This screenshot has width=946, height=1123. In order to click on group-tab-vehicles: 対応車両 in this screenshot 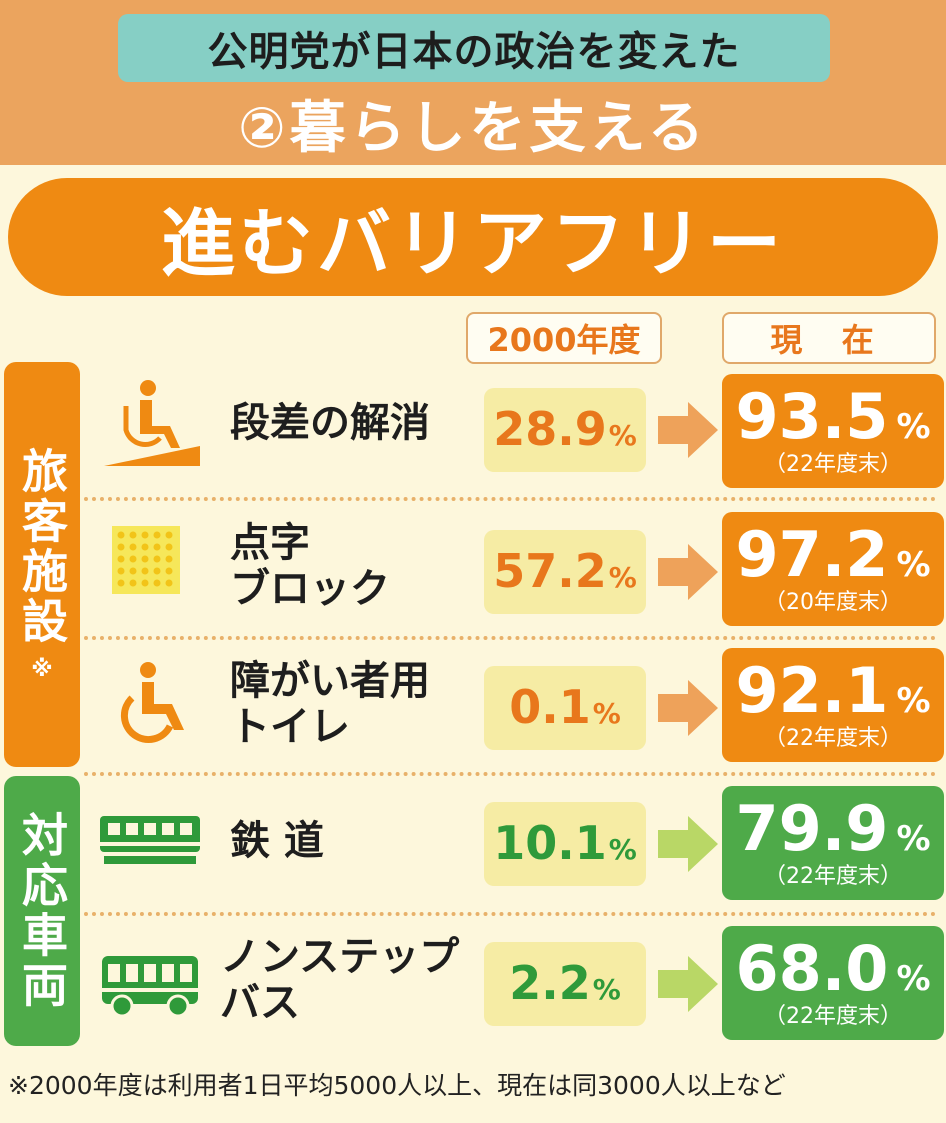, I will do `click(42, 911)`.